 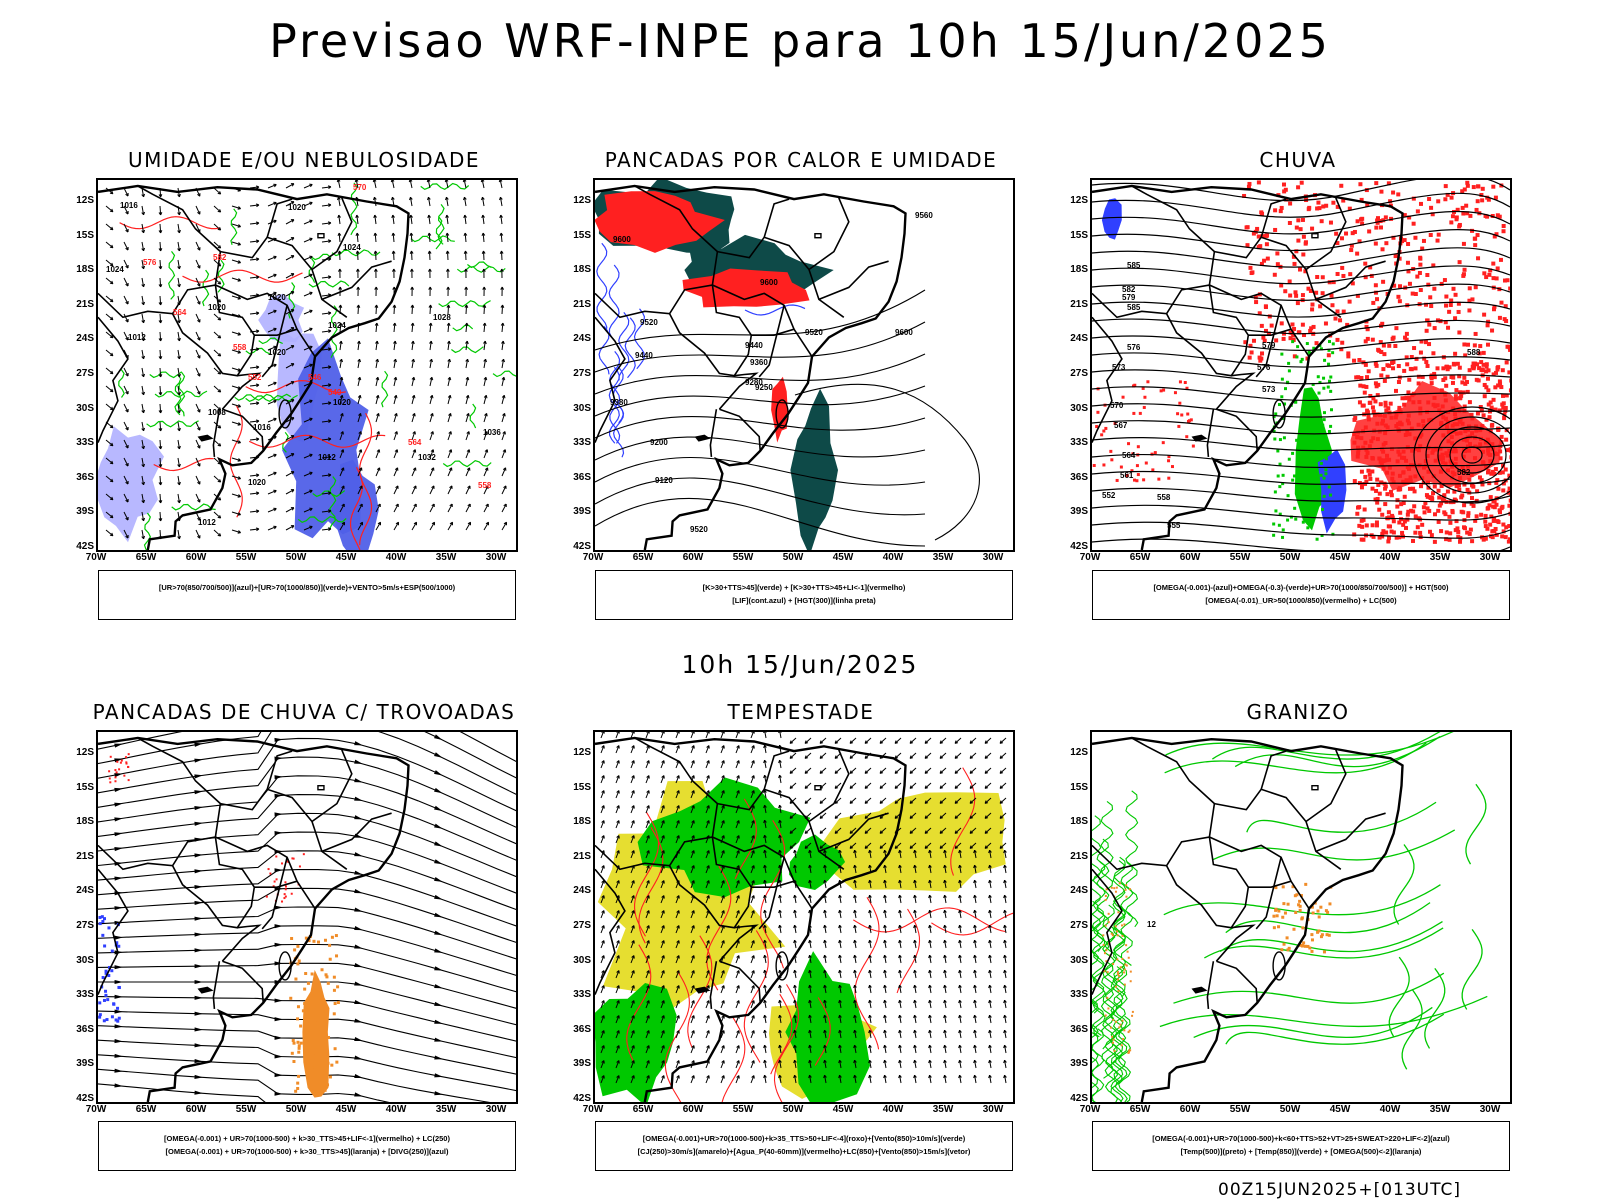 I want to click on contour-label: 558, so click(x=485, y=485).